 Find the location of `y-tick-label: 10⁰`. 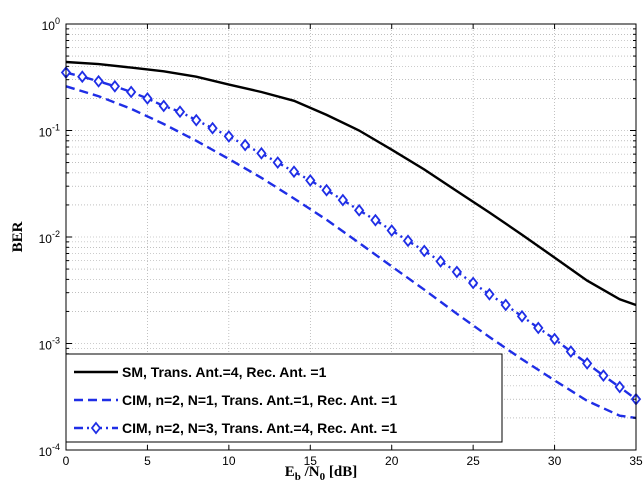

y-tick-label: 10⁰ is located at coordinates (51, 24).